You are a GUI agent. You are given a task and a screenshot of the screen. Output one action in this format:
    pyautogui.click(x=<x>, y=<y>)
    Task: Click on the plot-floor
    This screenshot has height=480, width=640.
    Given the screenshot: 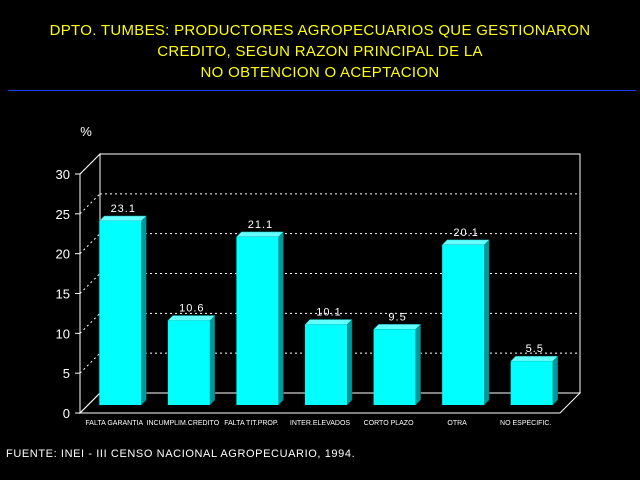 What is the action you would take?
    pyautogui.click(x=330, y=403)
    